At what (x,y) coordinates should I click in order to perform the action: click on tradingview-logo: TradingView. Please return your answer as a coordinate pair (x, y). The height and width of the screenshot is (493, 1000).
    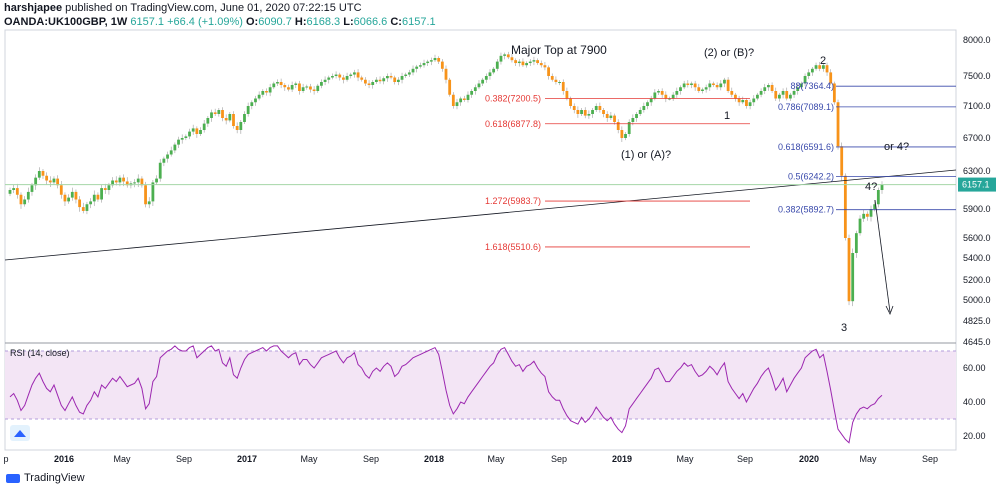
    Looking at the image, I should click on (45, 478).